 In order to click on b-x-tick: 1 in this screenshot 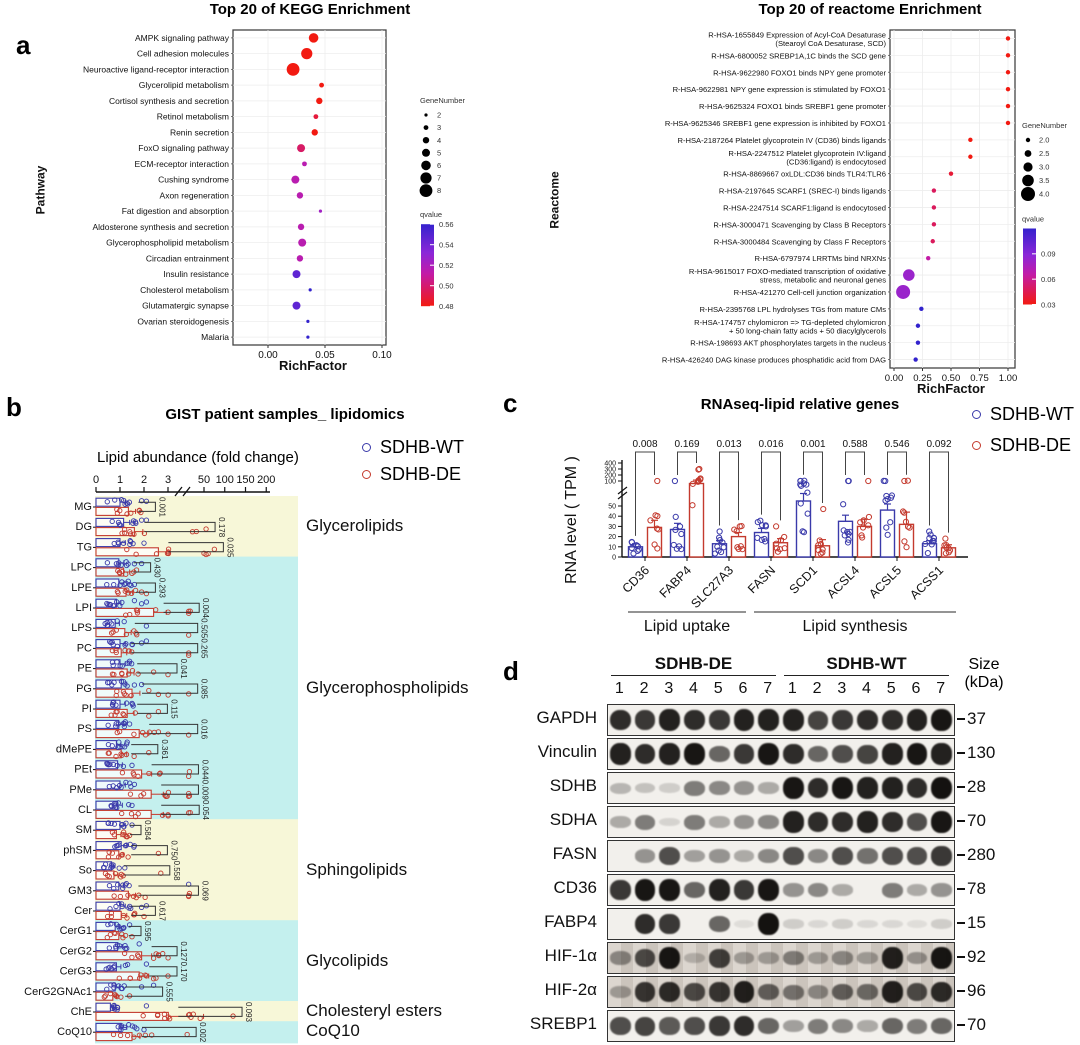, I will do `click(120, 480)`.